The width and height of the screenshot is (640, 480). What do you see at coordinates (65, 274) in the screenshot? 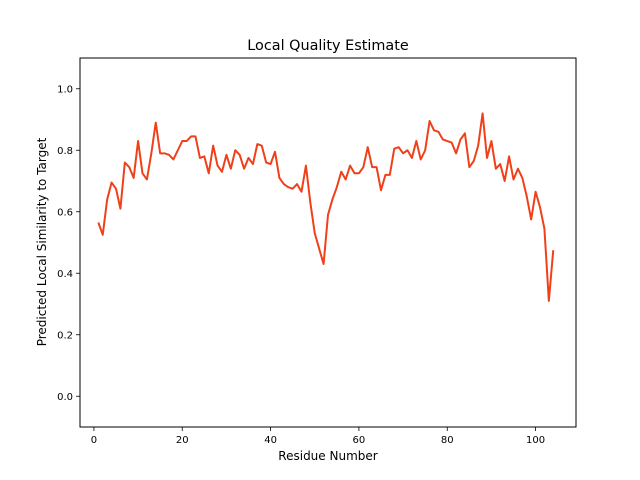
I see `y-tick-label: 0.4` at bounding box center [65, 274].